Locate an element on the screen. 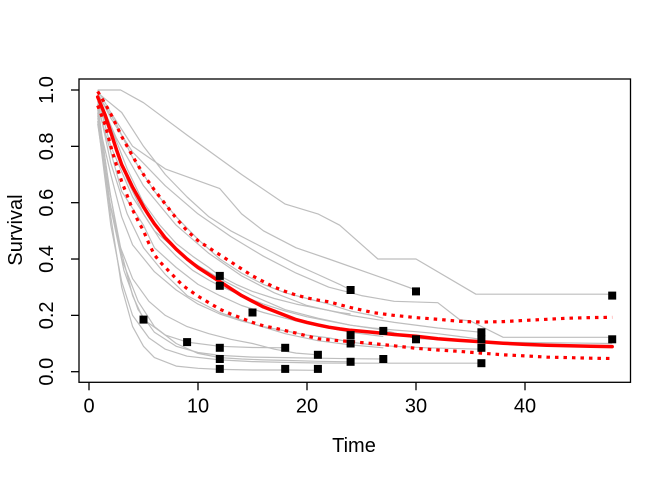 This screenshot has width=672, height=480. y-axis-label: Survival is located at coordinates (16, 229).